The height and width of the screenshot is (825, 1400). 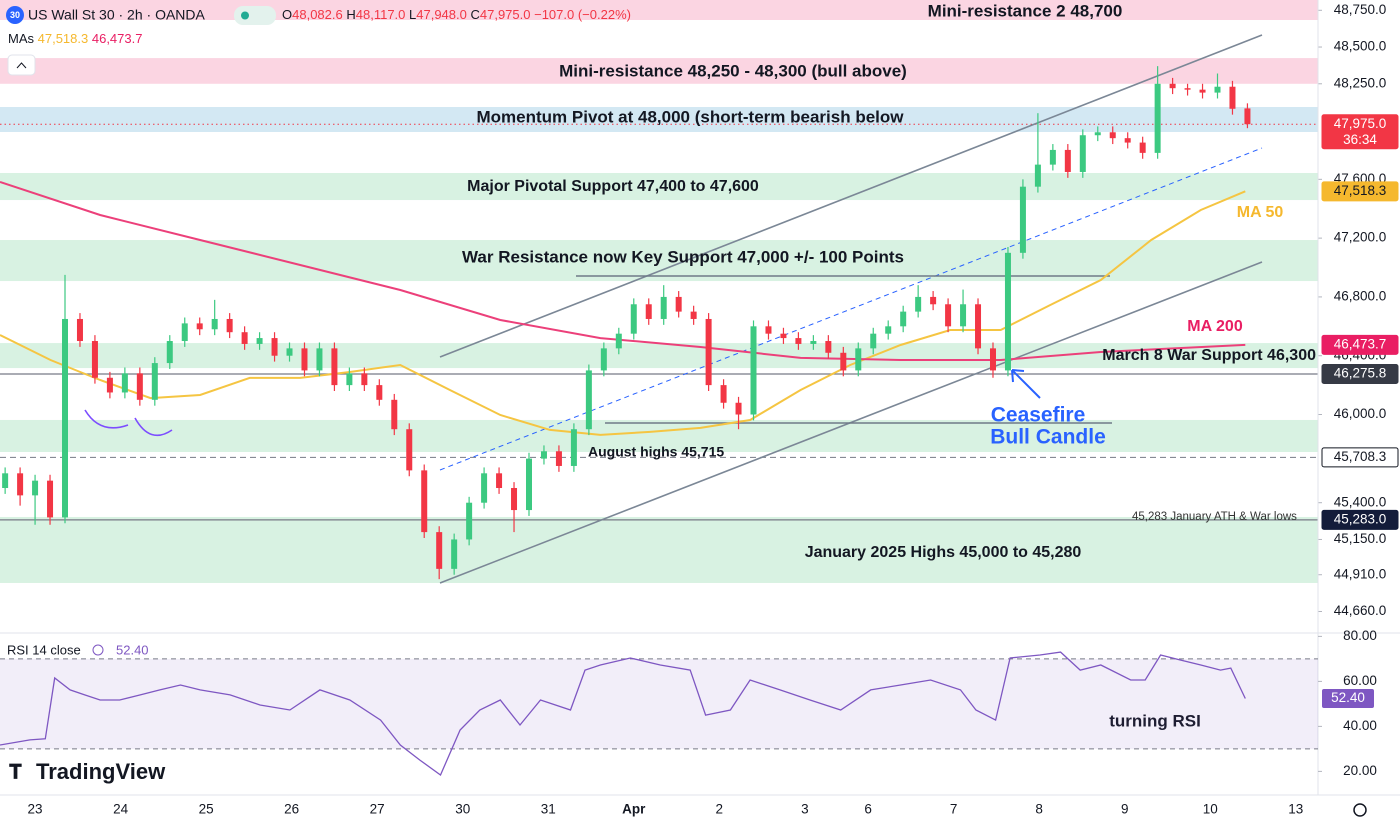 I want to click on ma-legend-value: 46,473.7, so click(x=117, y=38).